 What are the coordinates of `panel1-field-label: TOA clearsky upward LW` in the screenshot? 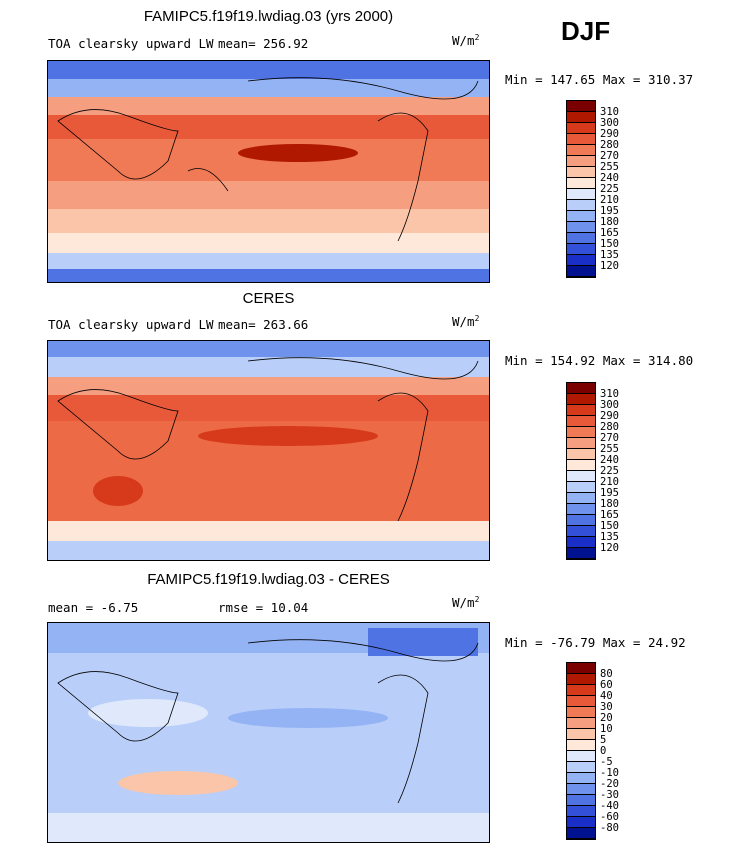 It's located at (131, 43).